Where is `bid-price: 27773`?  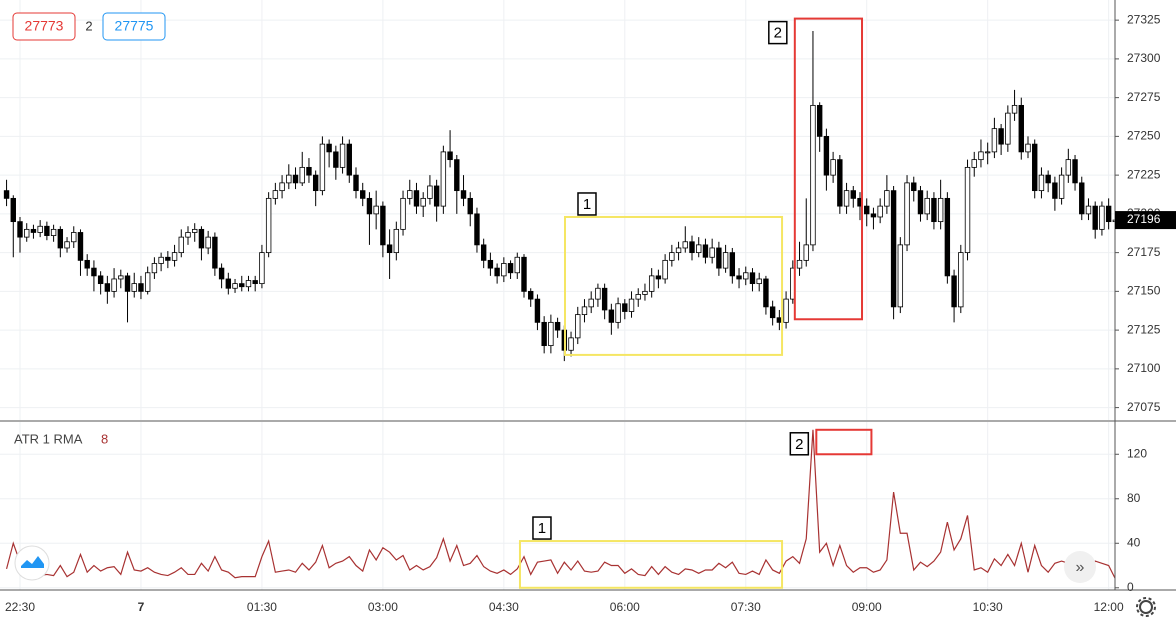
bid-price: 27773 is located at coordinates (44, 26).